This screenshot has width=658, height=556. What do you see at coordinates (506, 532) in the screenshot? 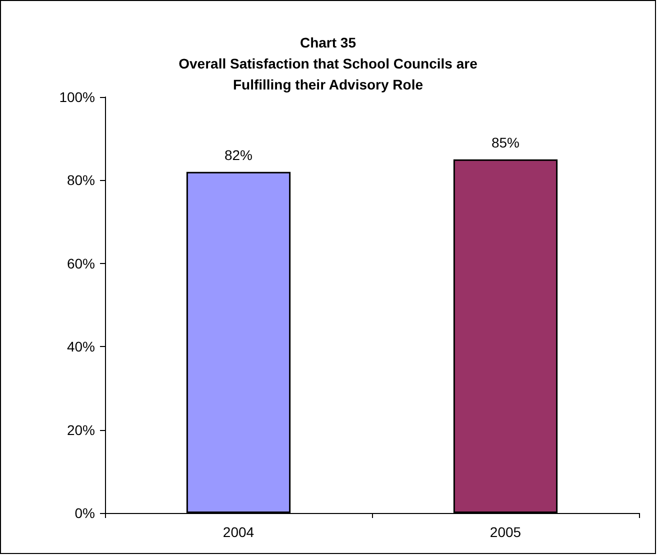
I see `x-tick-label: 2005` at bounding box center [506, 532].